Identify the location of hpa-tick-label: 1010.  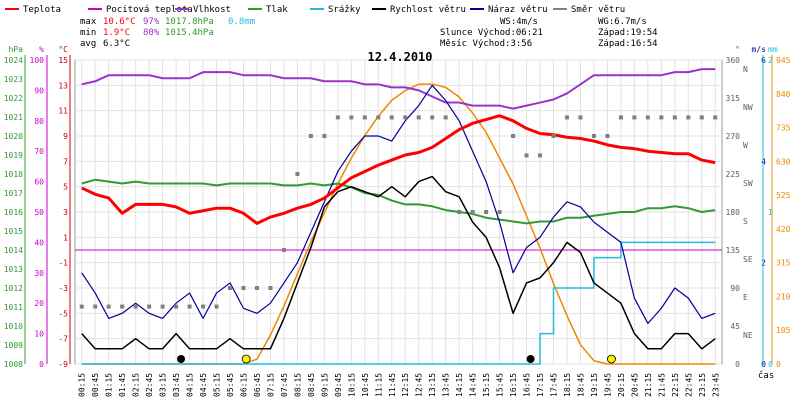
(13, 326).